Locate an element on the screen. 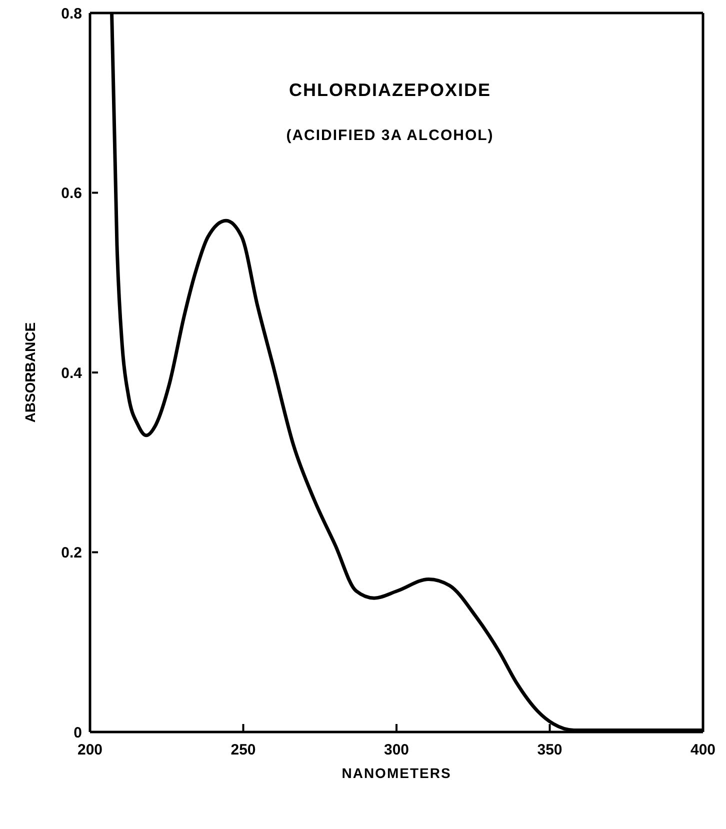 The height and width of the screenshot is (829, 726). x-tick-label: 350 is located at coordinates (549, 750).